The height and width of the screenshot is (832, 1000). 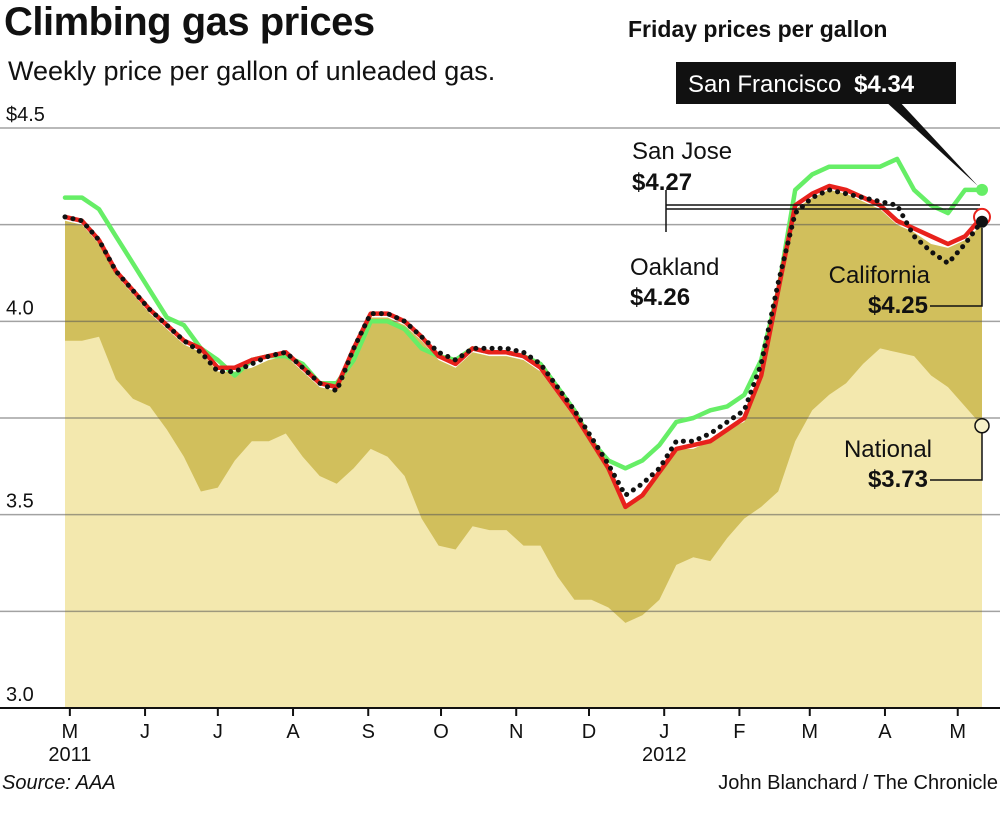 I want to click on sj-value: $4.27, so click(x=662, y=182).